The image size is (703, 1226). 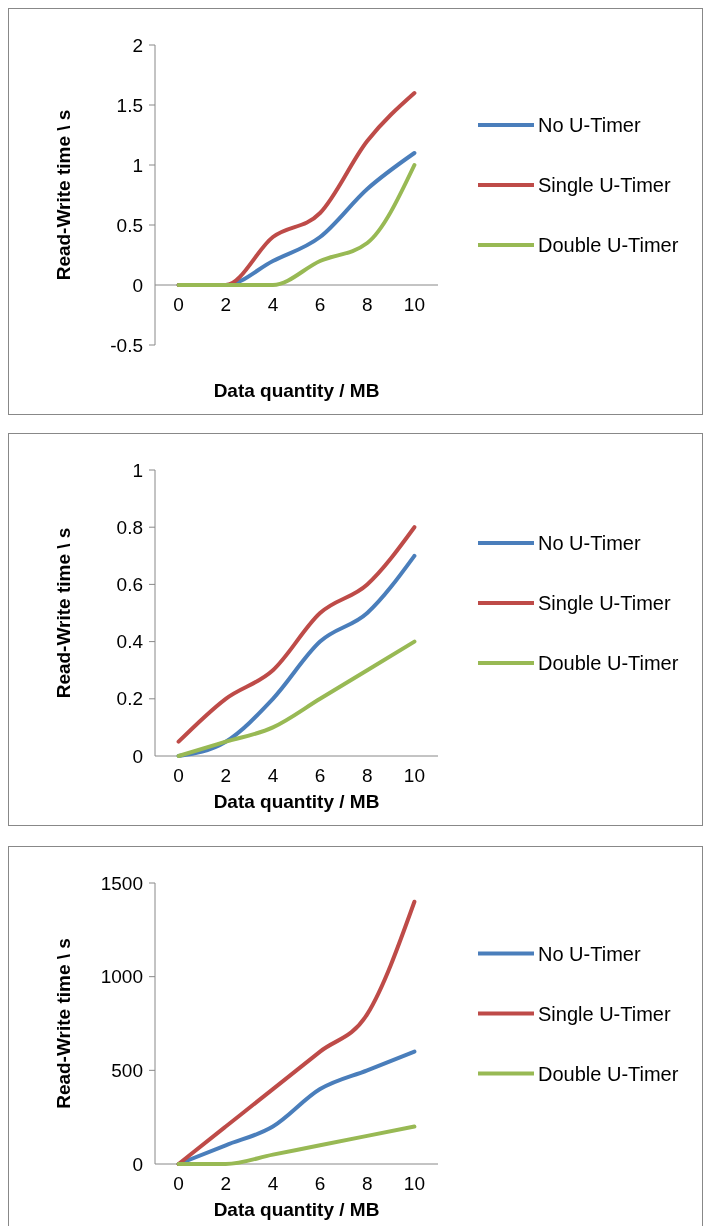 I want to click on y-tick-label: 0.2, so click(x=129, y=699).